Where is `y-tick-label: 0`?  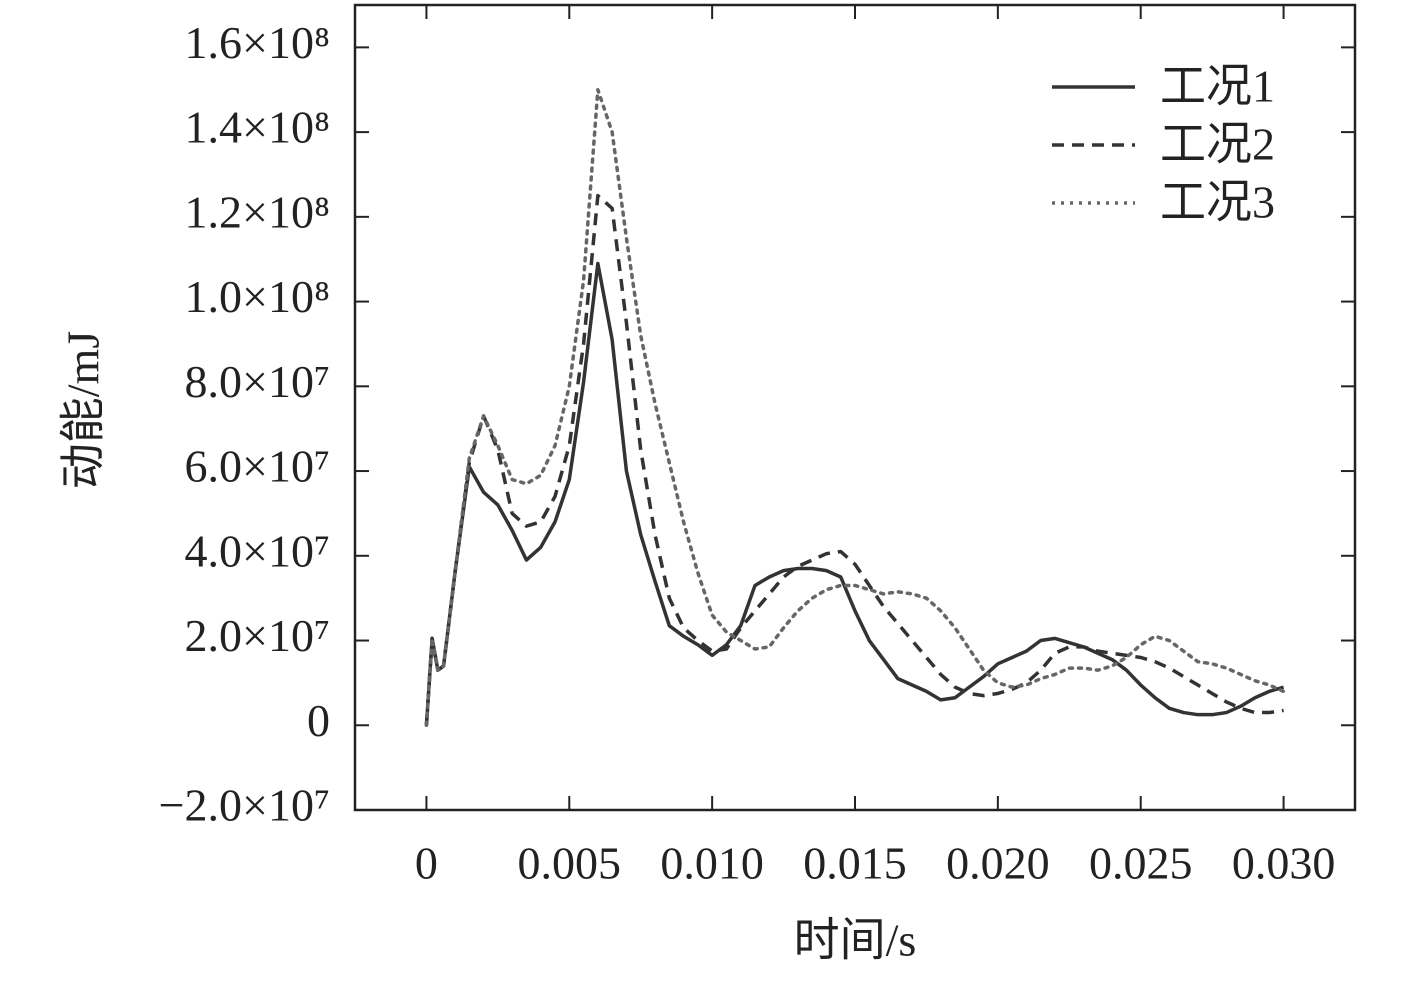 y-tick-label: 0 is located at coordinates (318, 720).